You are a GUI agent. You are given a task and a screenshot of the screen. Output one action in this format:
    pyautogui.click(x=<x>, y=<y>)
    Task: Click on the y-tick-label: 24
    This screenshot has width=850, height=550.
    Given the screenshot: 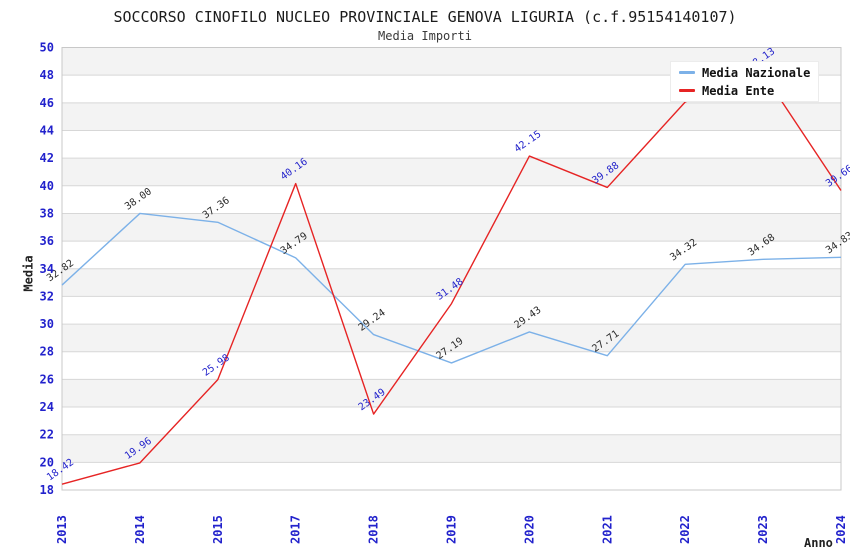 What is the action you would take?
    pyautogui.click(x=47, y=407)
    